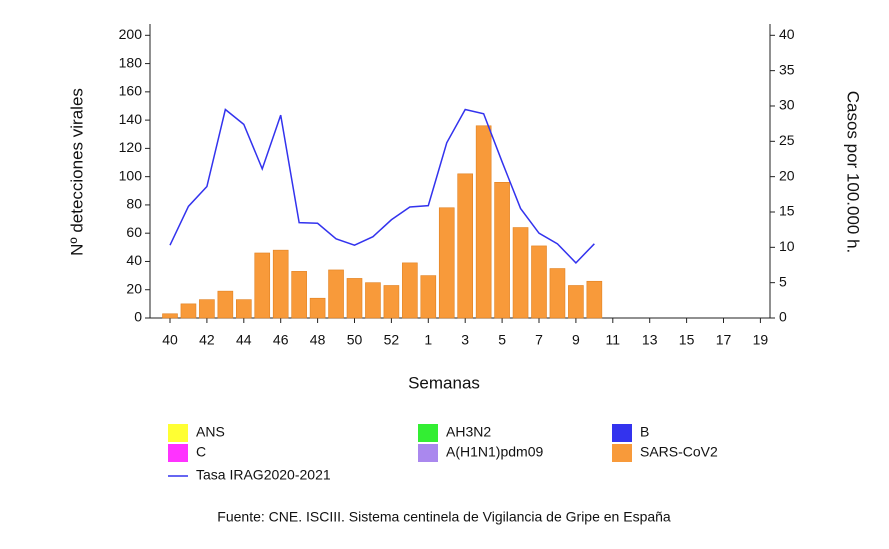 The image size is (889, 549). I want to click on x-tick-label: 3, so click(465, 340).